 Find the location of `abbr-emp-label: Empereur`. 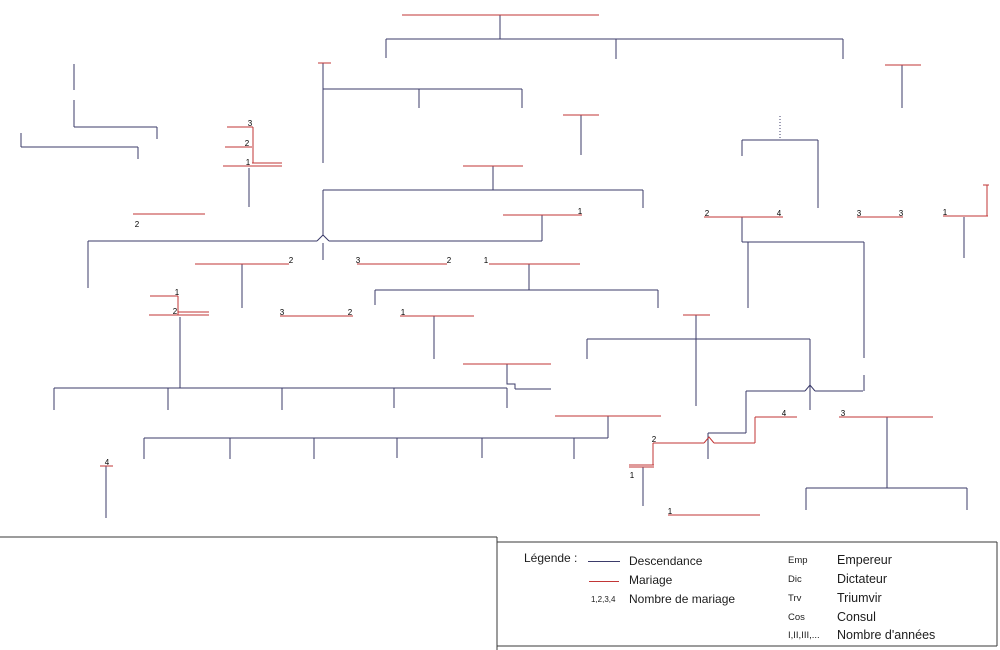

abbr-emp-label: Empereur is located at coordinates (864, 560).